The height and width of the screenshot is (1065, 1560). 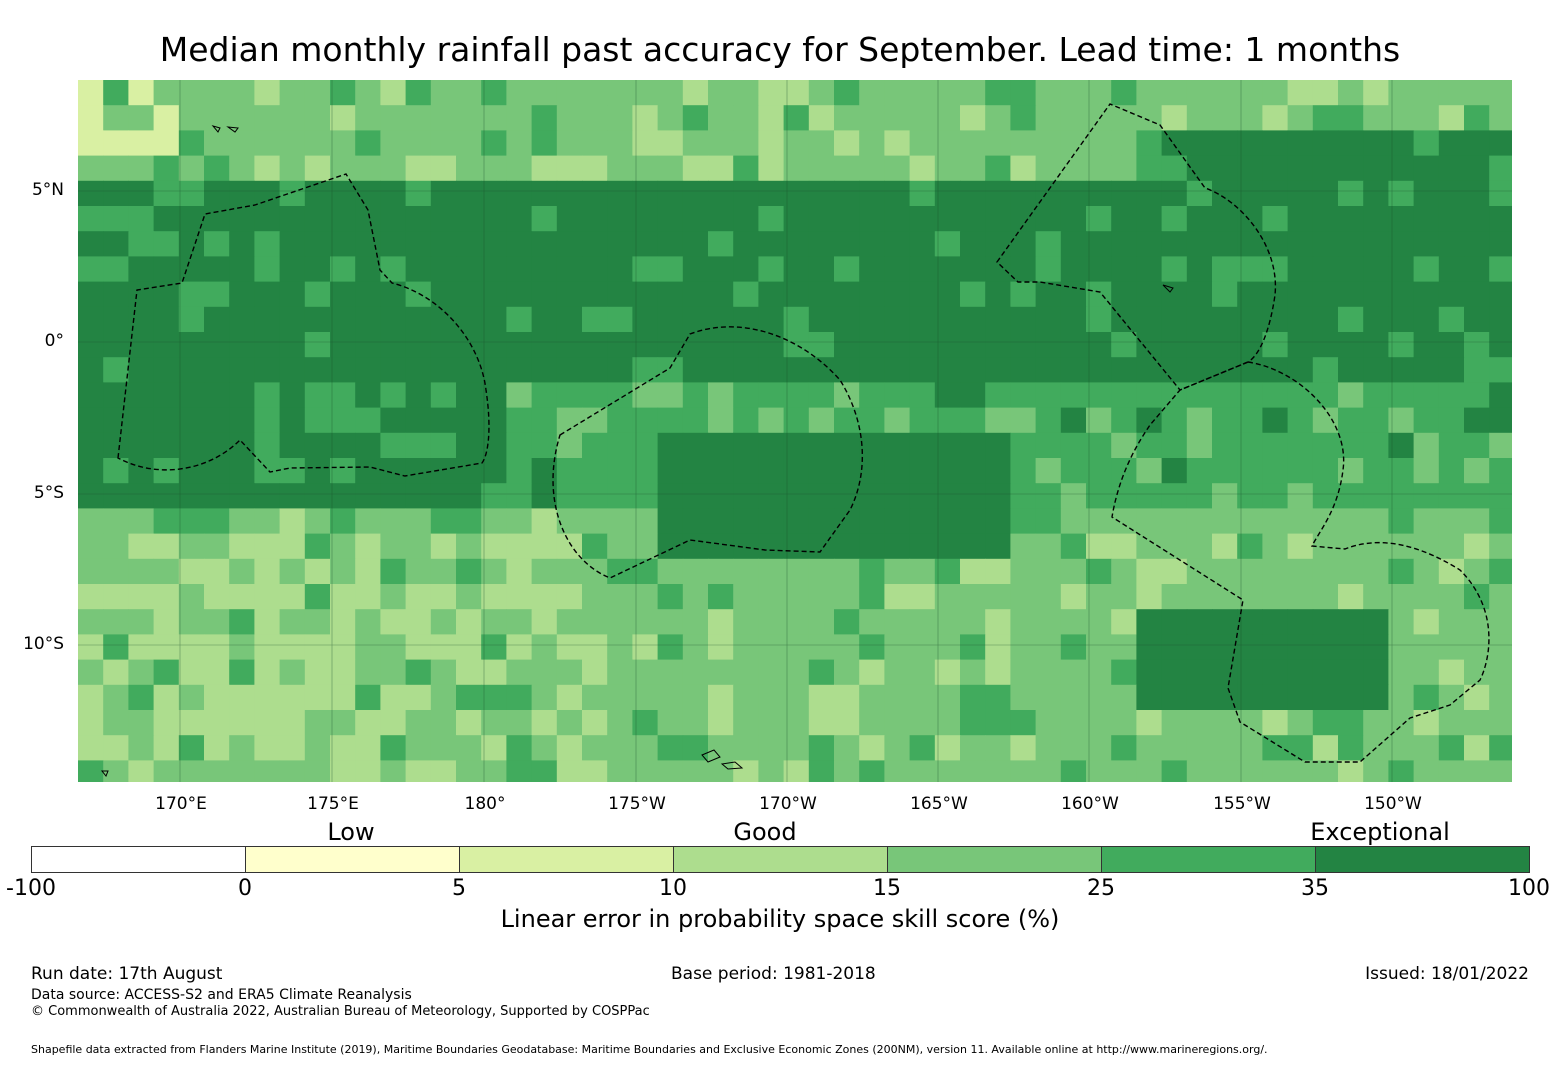 What do you see at coordinates (773, 974) in the screenshot?
I see `base-period: Base period: 1981-2018` at bounding box center [773, 974].